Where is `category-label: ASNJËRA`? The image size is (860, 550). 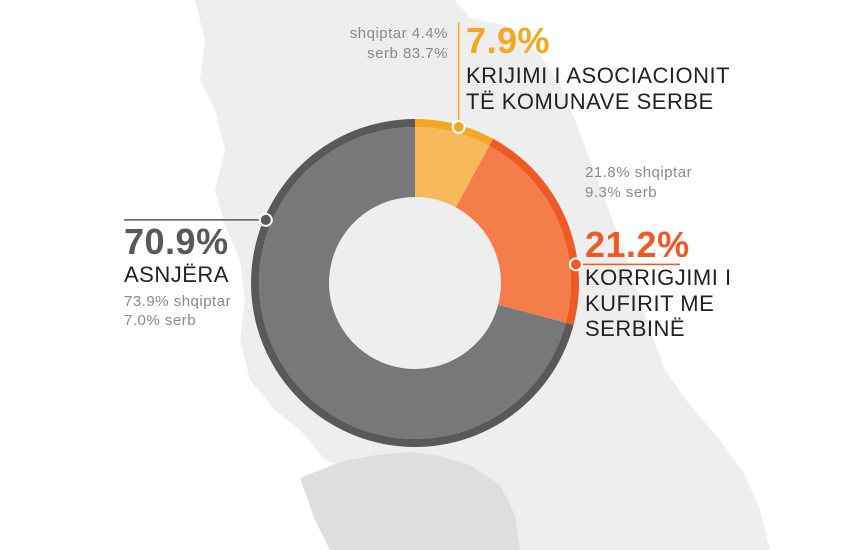
category-label: ASNJËRA is located at coordinates (176, 275).